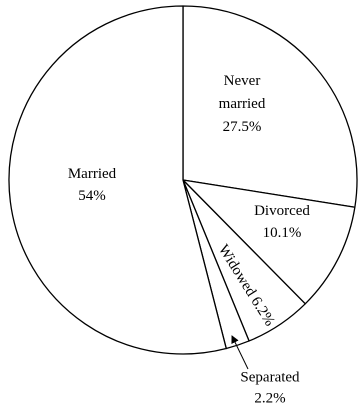  I want to click on slice-label-line: Married, so click(92, 174).